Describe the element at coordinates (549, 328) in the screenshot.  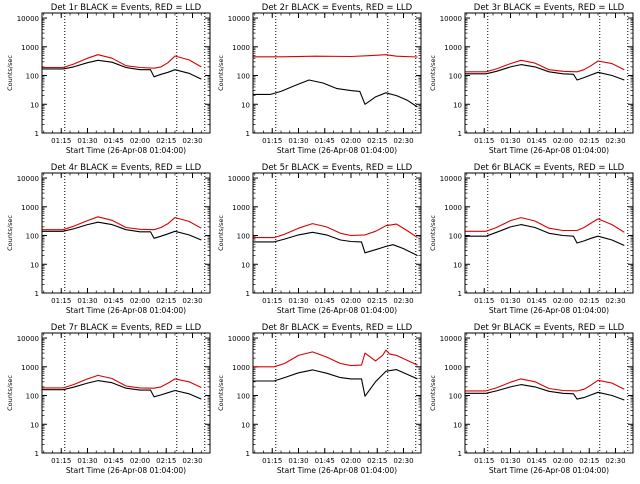
I see `chart-9-title: Det 9r BLACK = Events, RED = LLD` at that location.